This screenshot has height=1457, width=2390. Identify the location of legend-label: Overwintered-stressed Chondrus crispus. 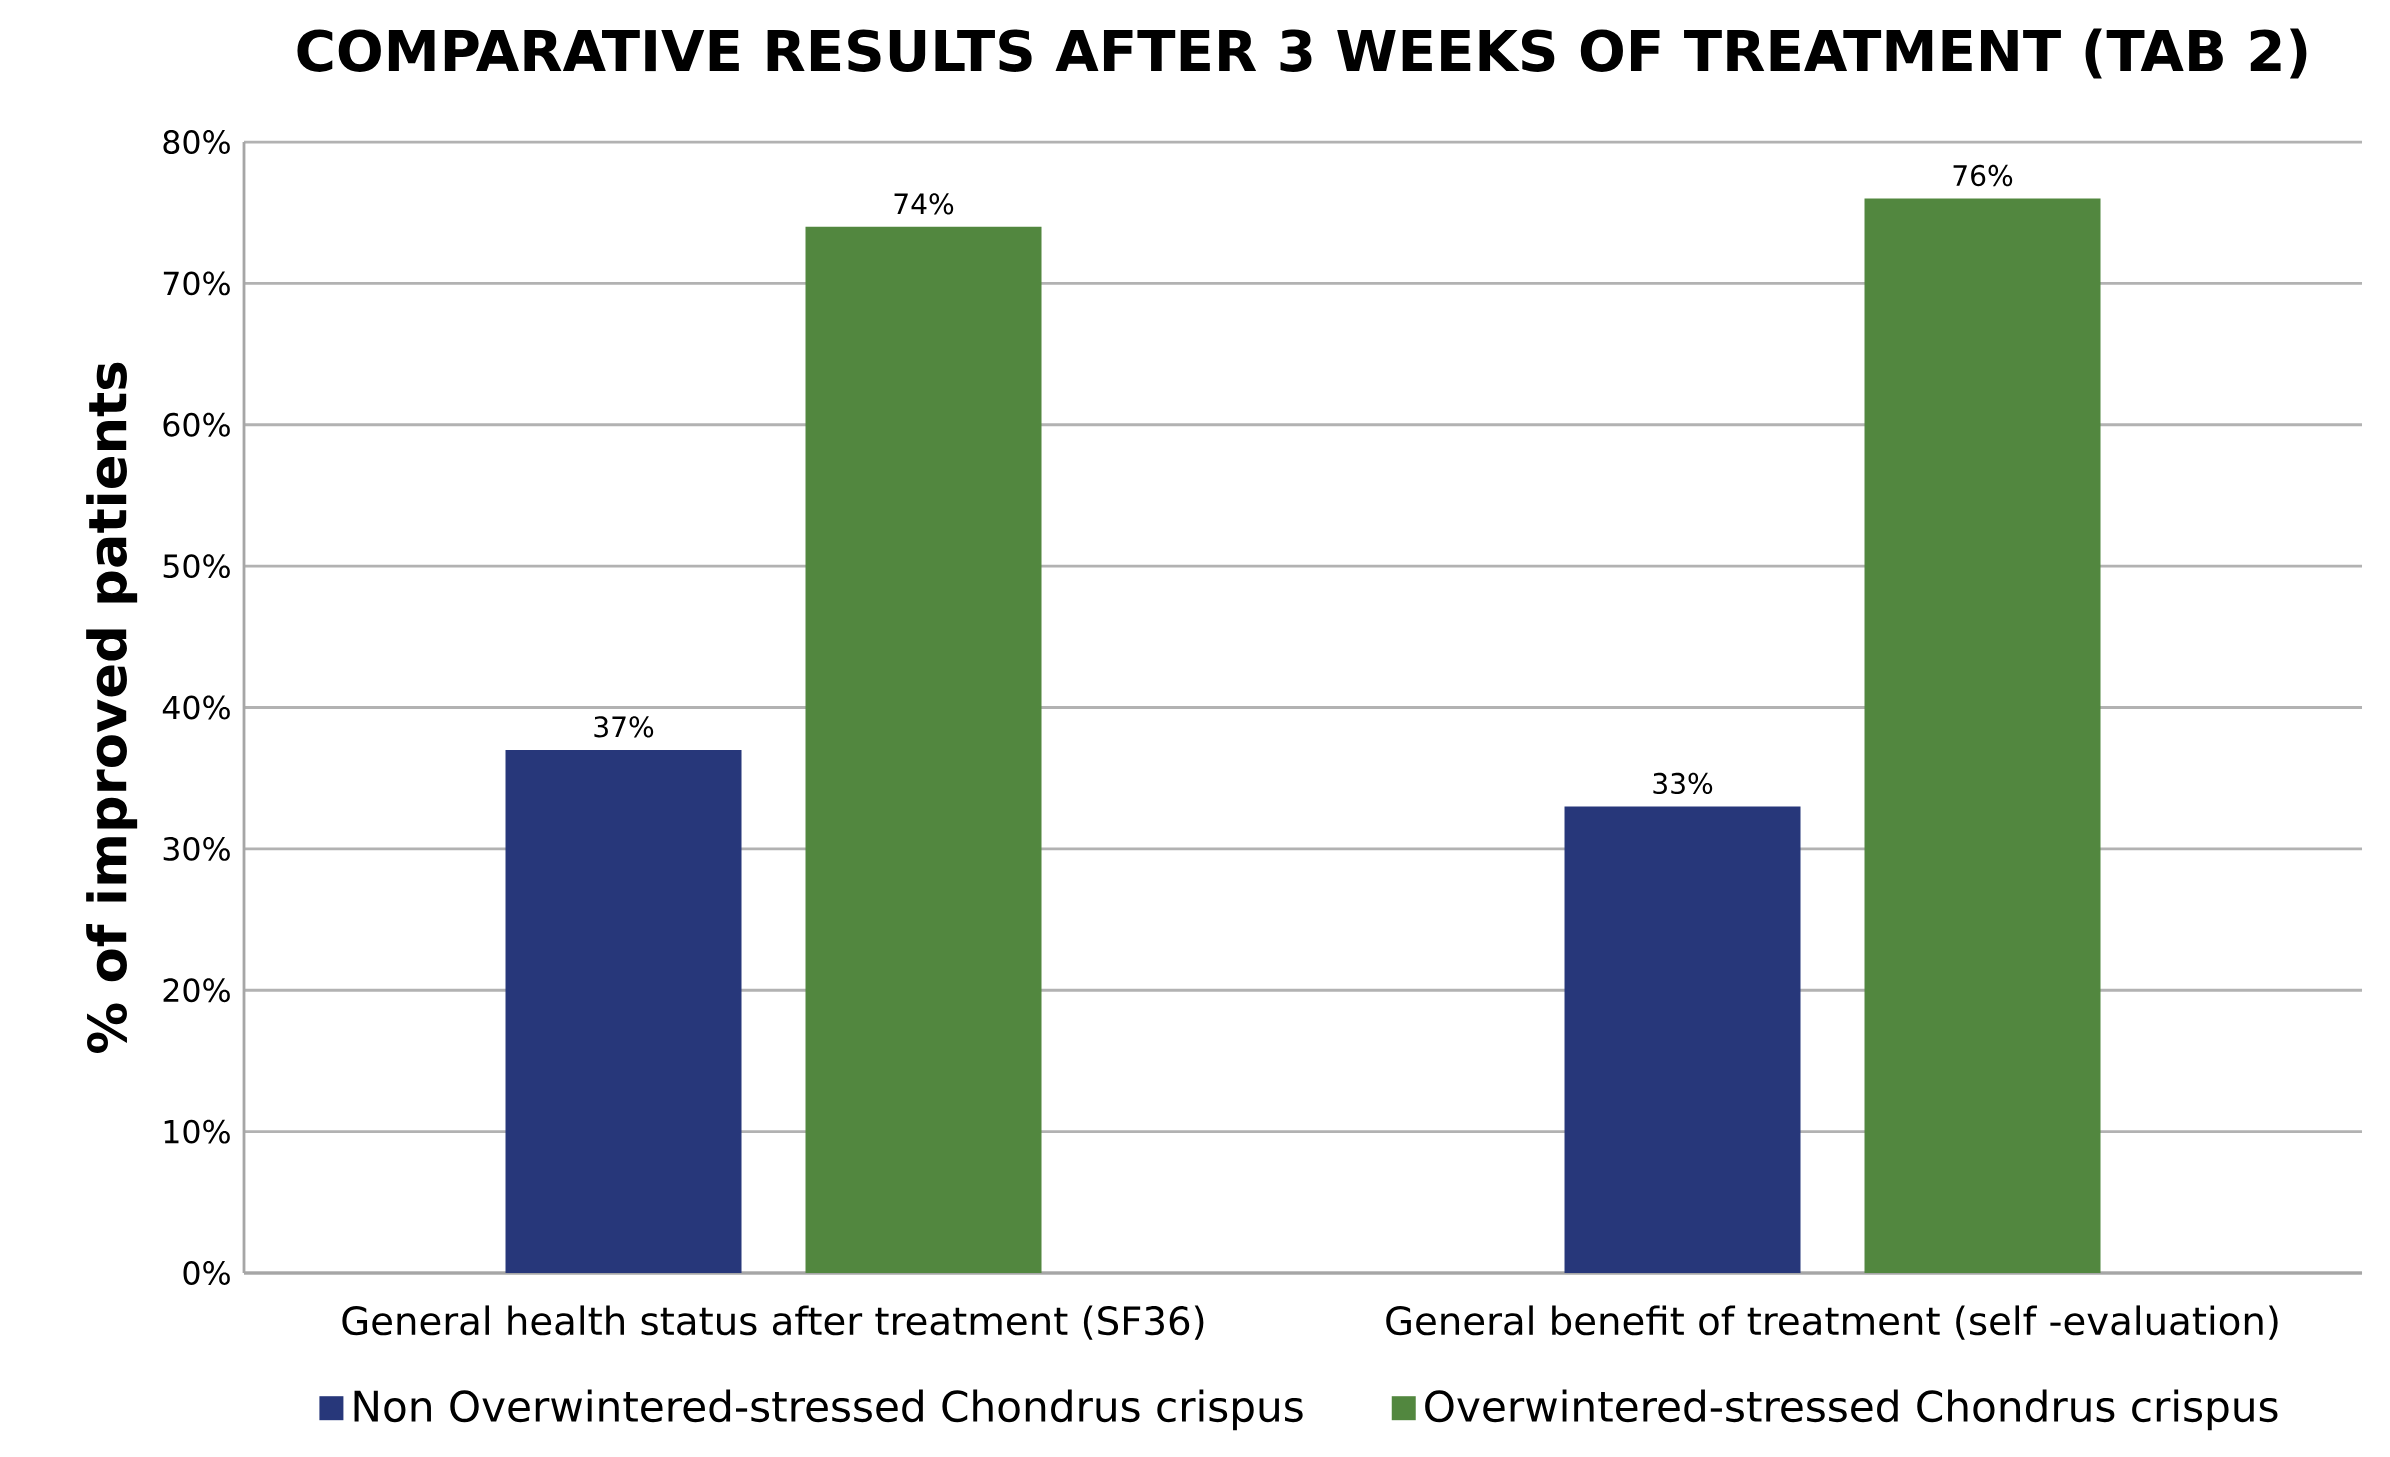
(1851, 1410).